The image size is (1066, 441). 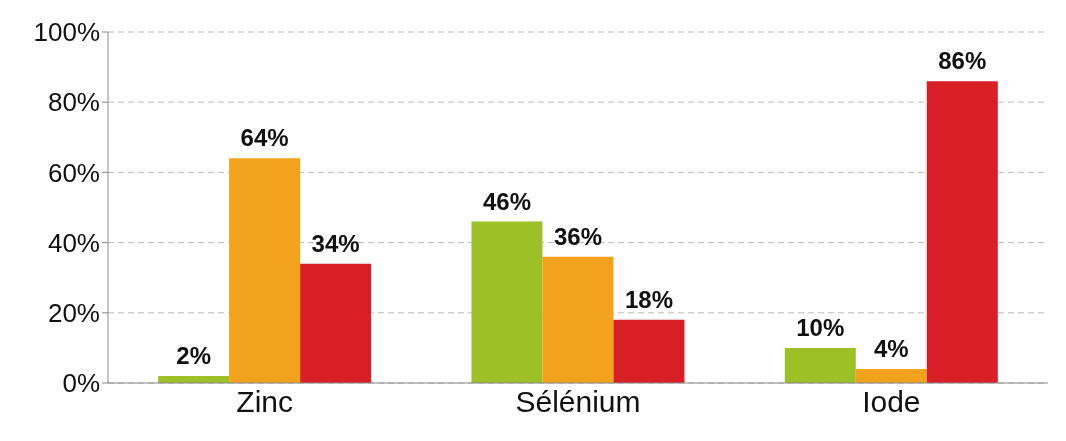 What do you see at coordinates (73, 313) in the screenshot?
I see `y-tick-label: 20%` at bounding box center [73, 313].